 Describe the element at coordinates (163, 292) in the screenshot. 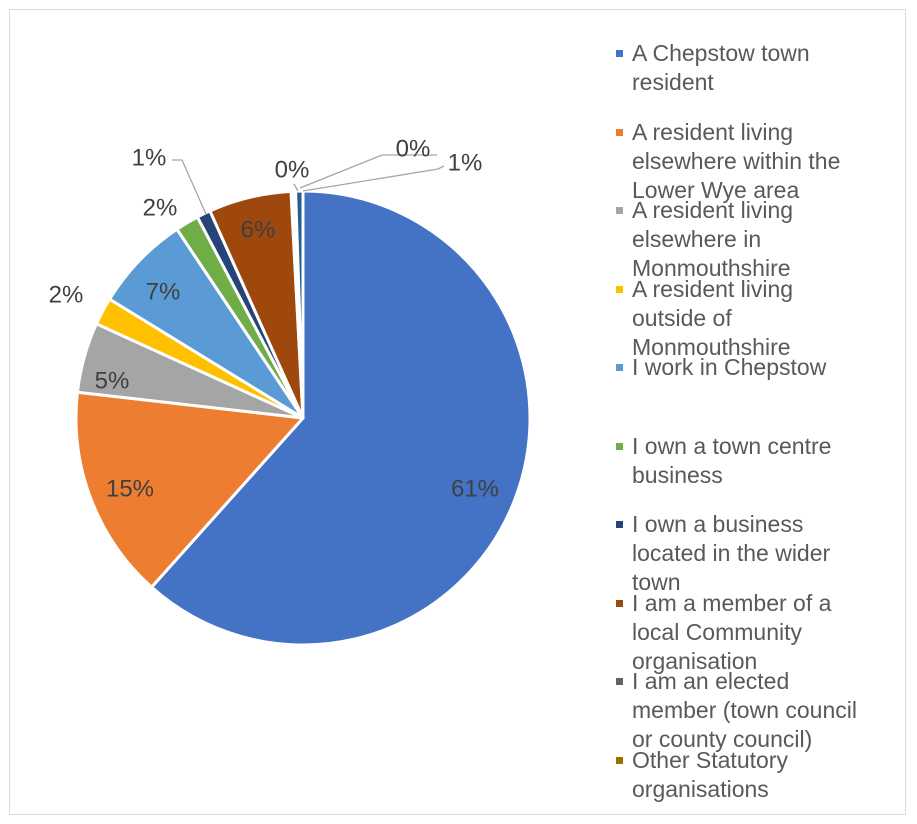

I see `data-label: 7%` at that location.